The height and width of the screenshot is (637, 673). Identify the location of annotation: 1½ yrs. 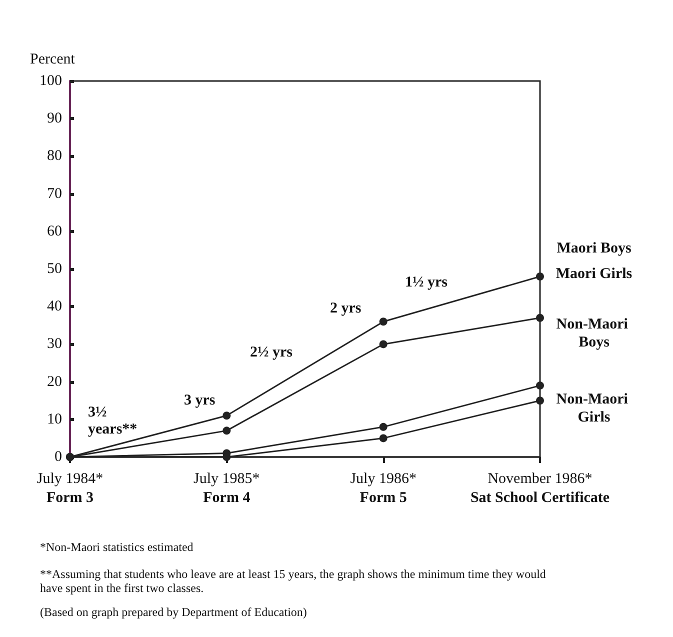
(426, 282).